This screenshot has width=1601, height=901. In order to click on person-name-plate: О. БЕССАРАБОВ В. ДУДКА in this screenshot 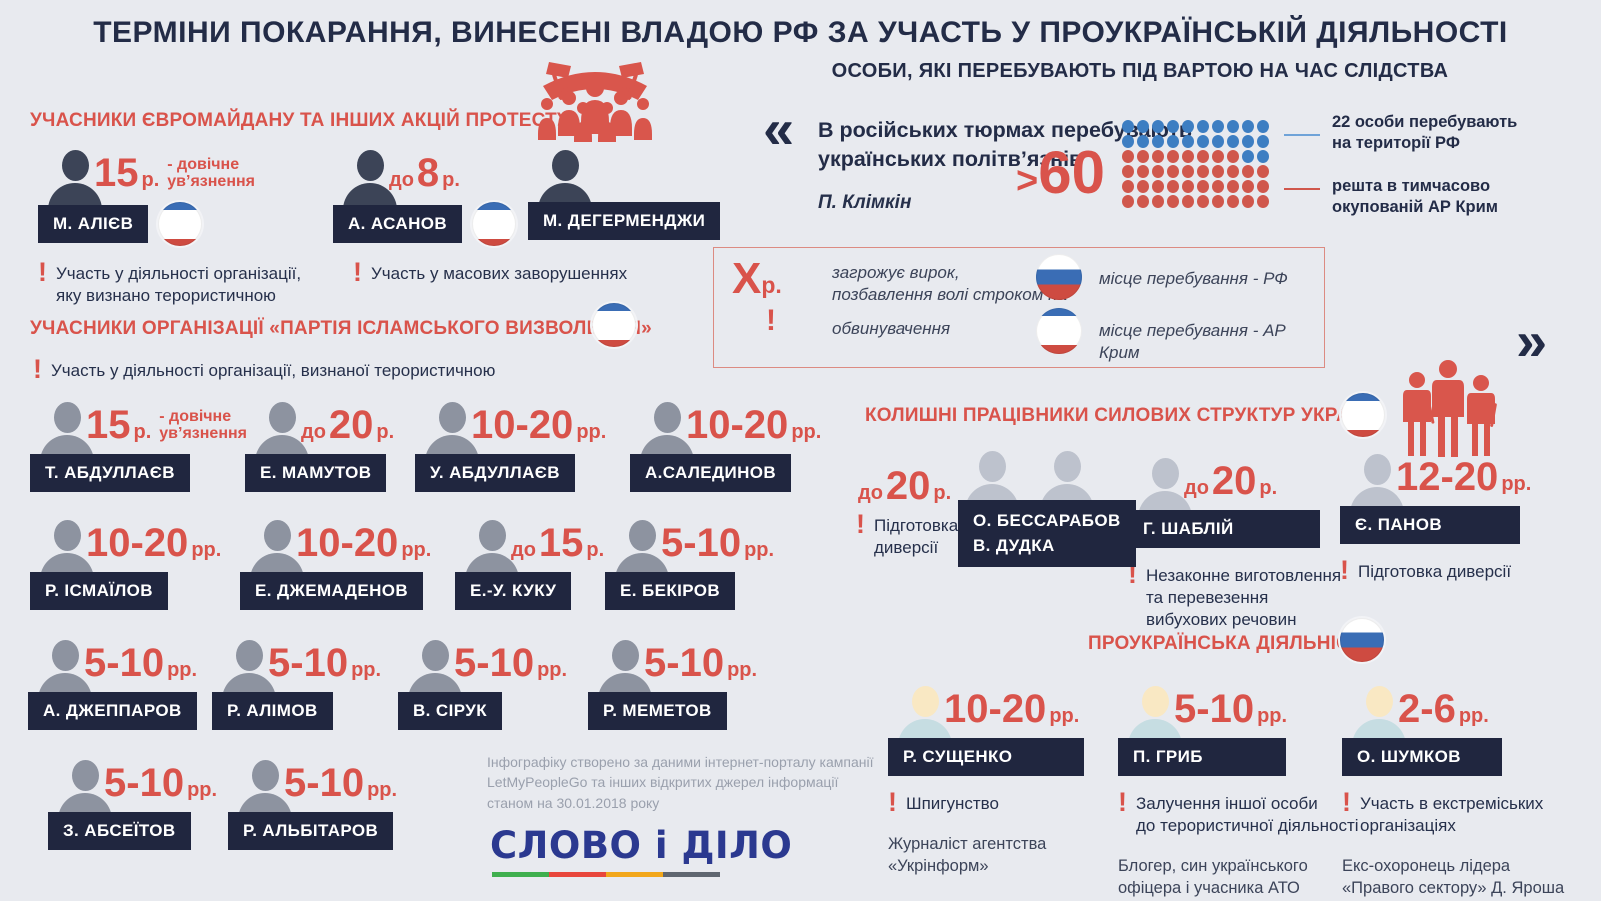, I will do `click(1047, 534)`.